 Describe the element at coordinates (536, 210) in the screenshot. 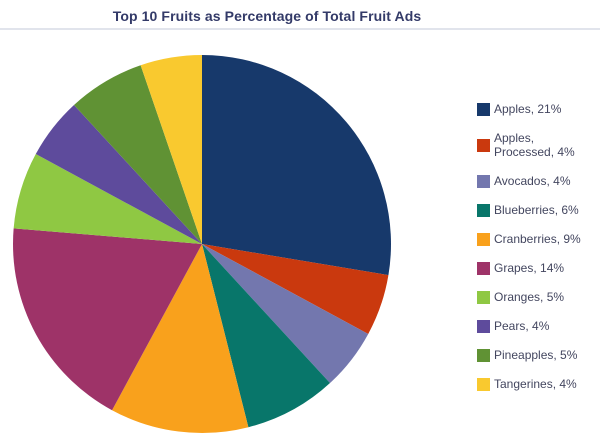

I see `legend-label: Blueberries, 6%` at that location.